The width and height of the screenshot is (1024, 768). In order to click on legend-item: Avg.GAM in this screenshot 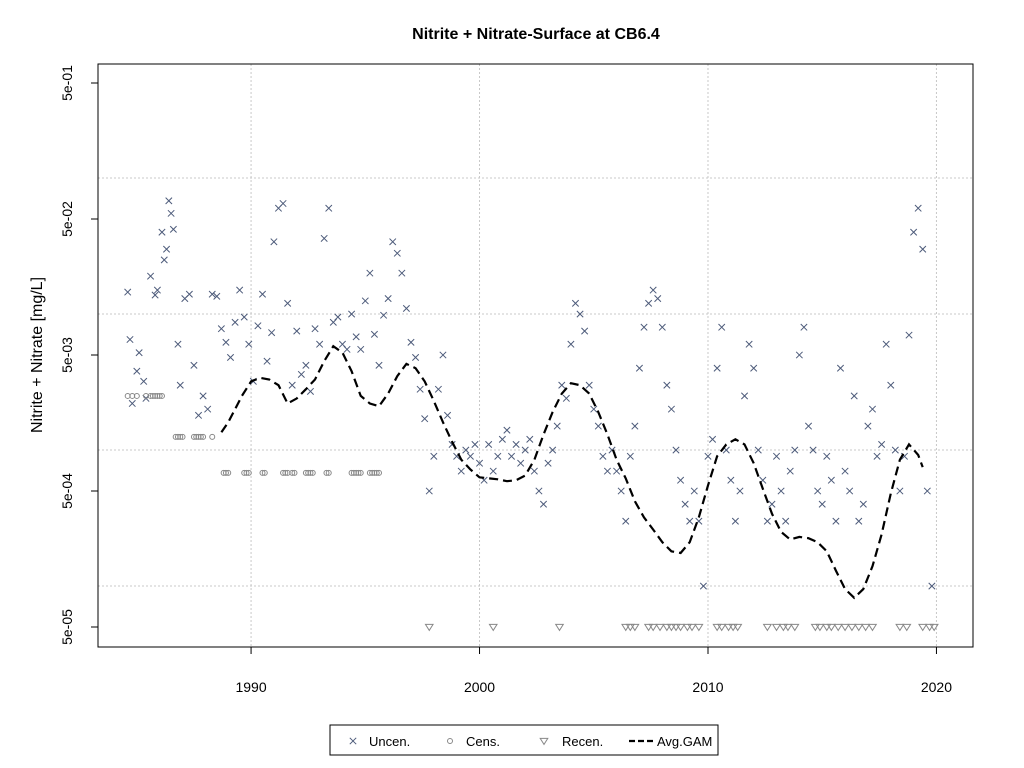, I will do `click(670, 741)`.